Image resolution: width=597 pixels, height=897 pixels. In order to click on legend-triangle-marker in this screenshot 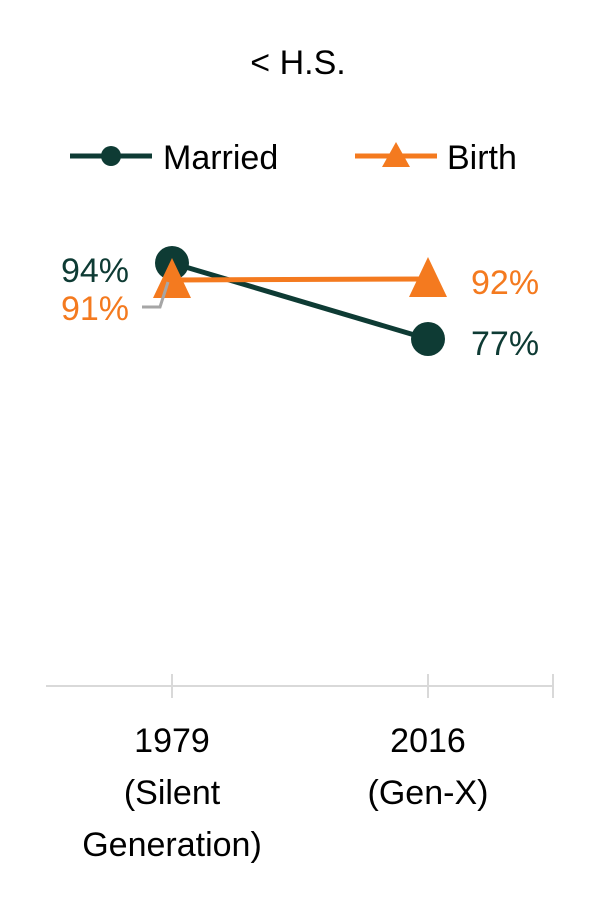, I will do `click(396, 154)`.